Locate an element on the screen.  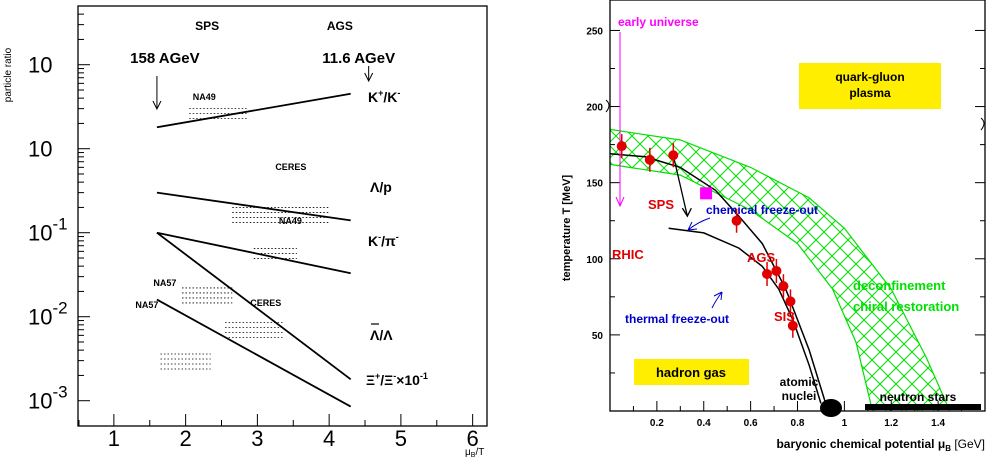
axis-break-left is located at coordinates (607, 106).